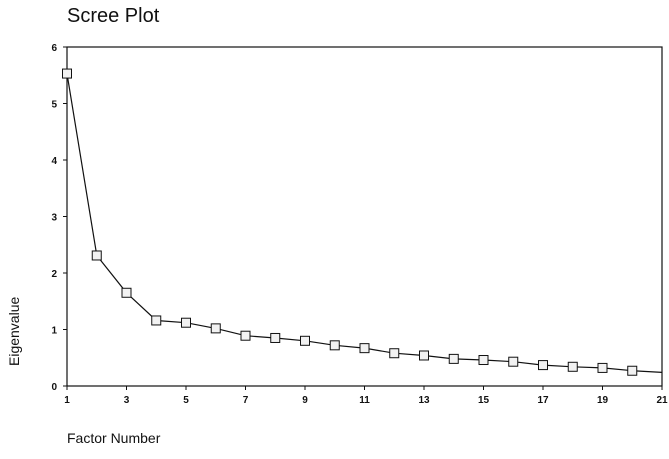  What do you see at coordinates (54, 48) in the screenshot?
I see `y-tick-label: 6` at bounding box center [54, 48].